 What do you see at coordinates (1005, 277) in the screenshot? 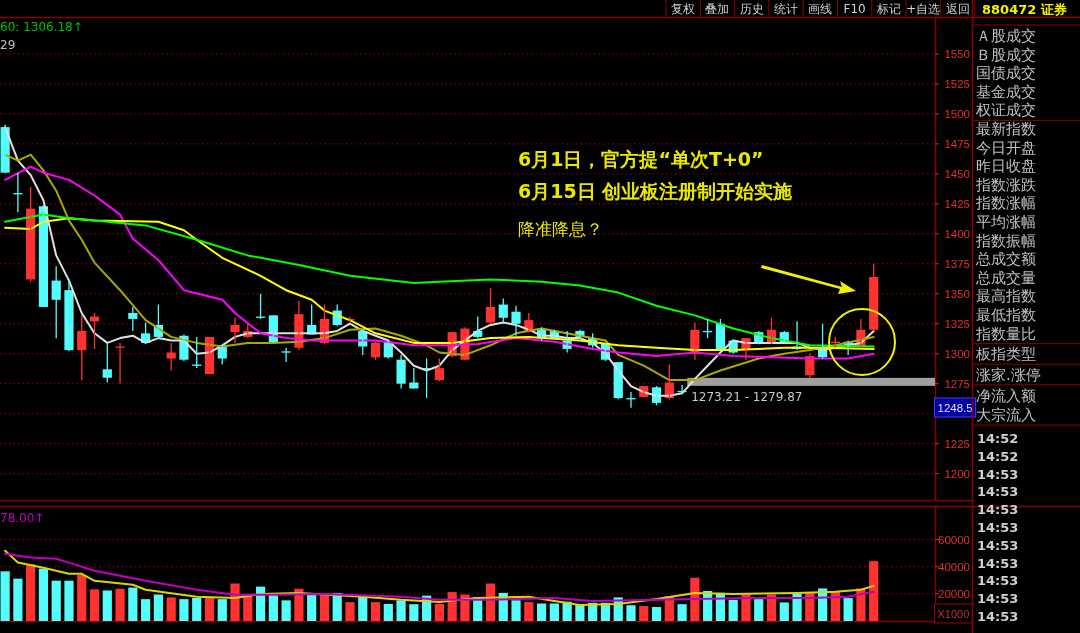
I see `text: 总成交量` at bounding box center [1005, 277].